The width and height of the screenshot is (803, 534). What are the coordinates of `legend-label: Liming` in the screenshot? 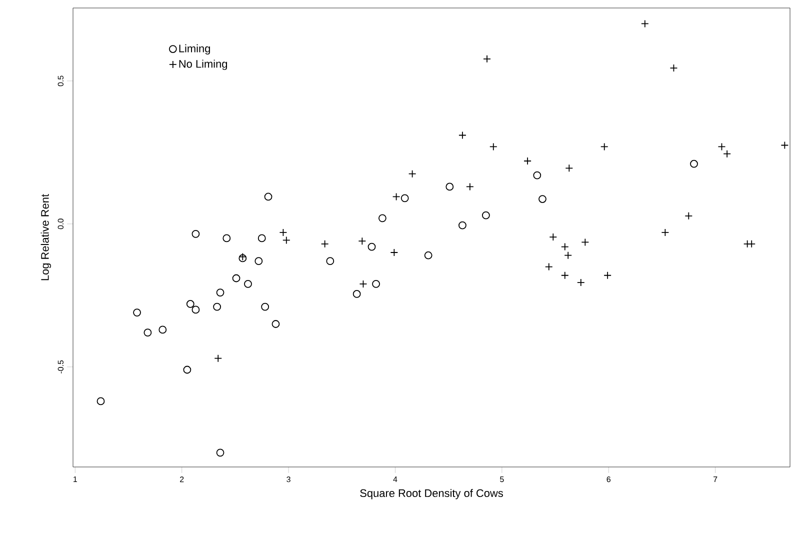 It's located at (194, 49).